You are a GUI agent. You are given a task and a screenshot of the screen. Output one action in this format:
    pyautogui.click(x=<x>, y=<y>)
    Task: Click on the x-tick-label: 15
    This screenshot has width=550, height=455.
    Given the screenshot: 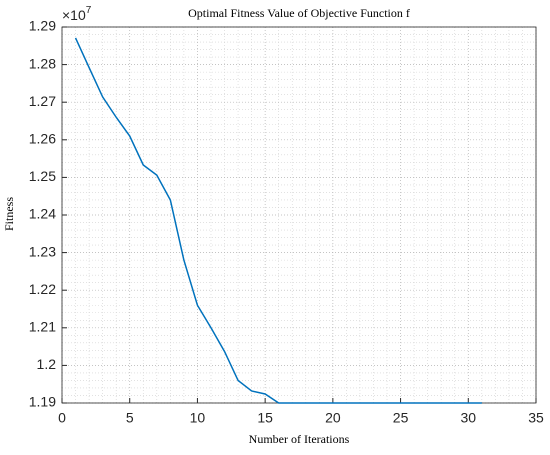 What is the action you would take?
    pyautogui.click(x=265, y=418)
    